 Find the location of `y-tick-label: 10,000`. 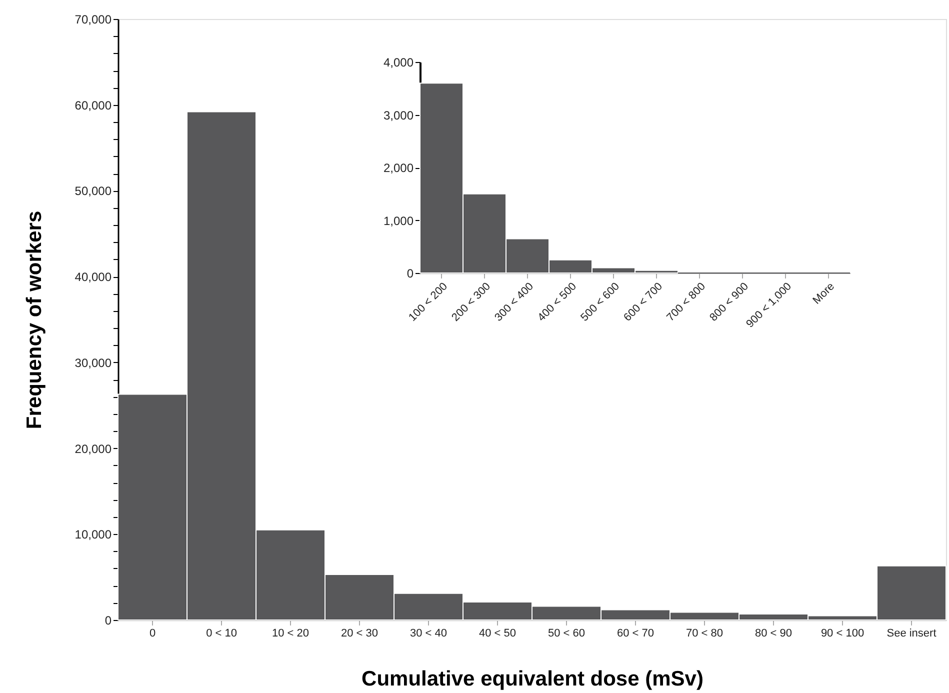

y-tick-label: 10,000 is located at coordinates (93, 535).